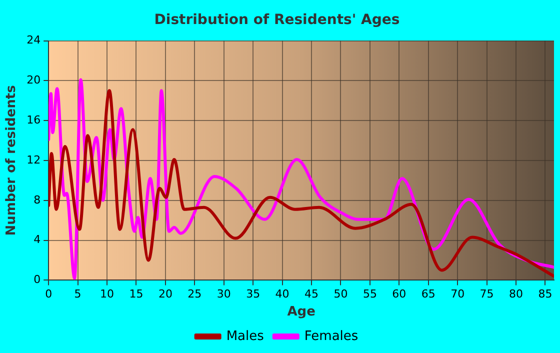  I want to click on x-tick-label: 35, so click(253, 294).